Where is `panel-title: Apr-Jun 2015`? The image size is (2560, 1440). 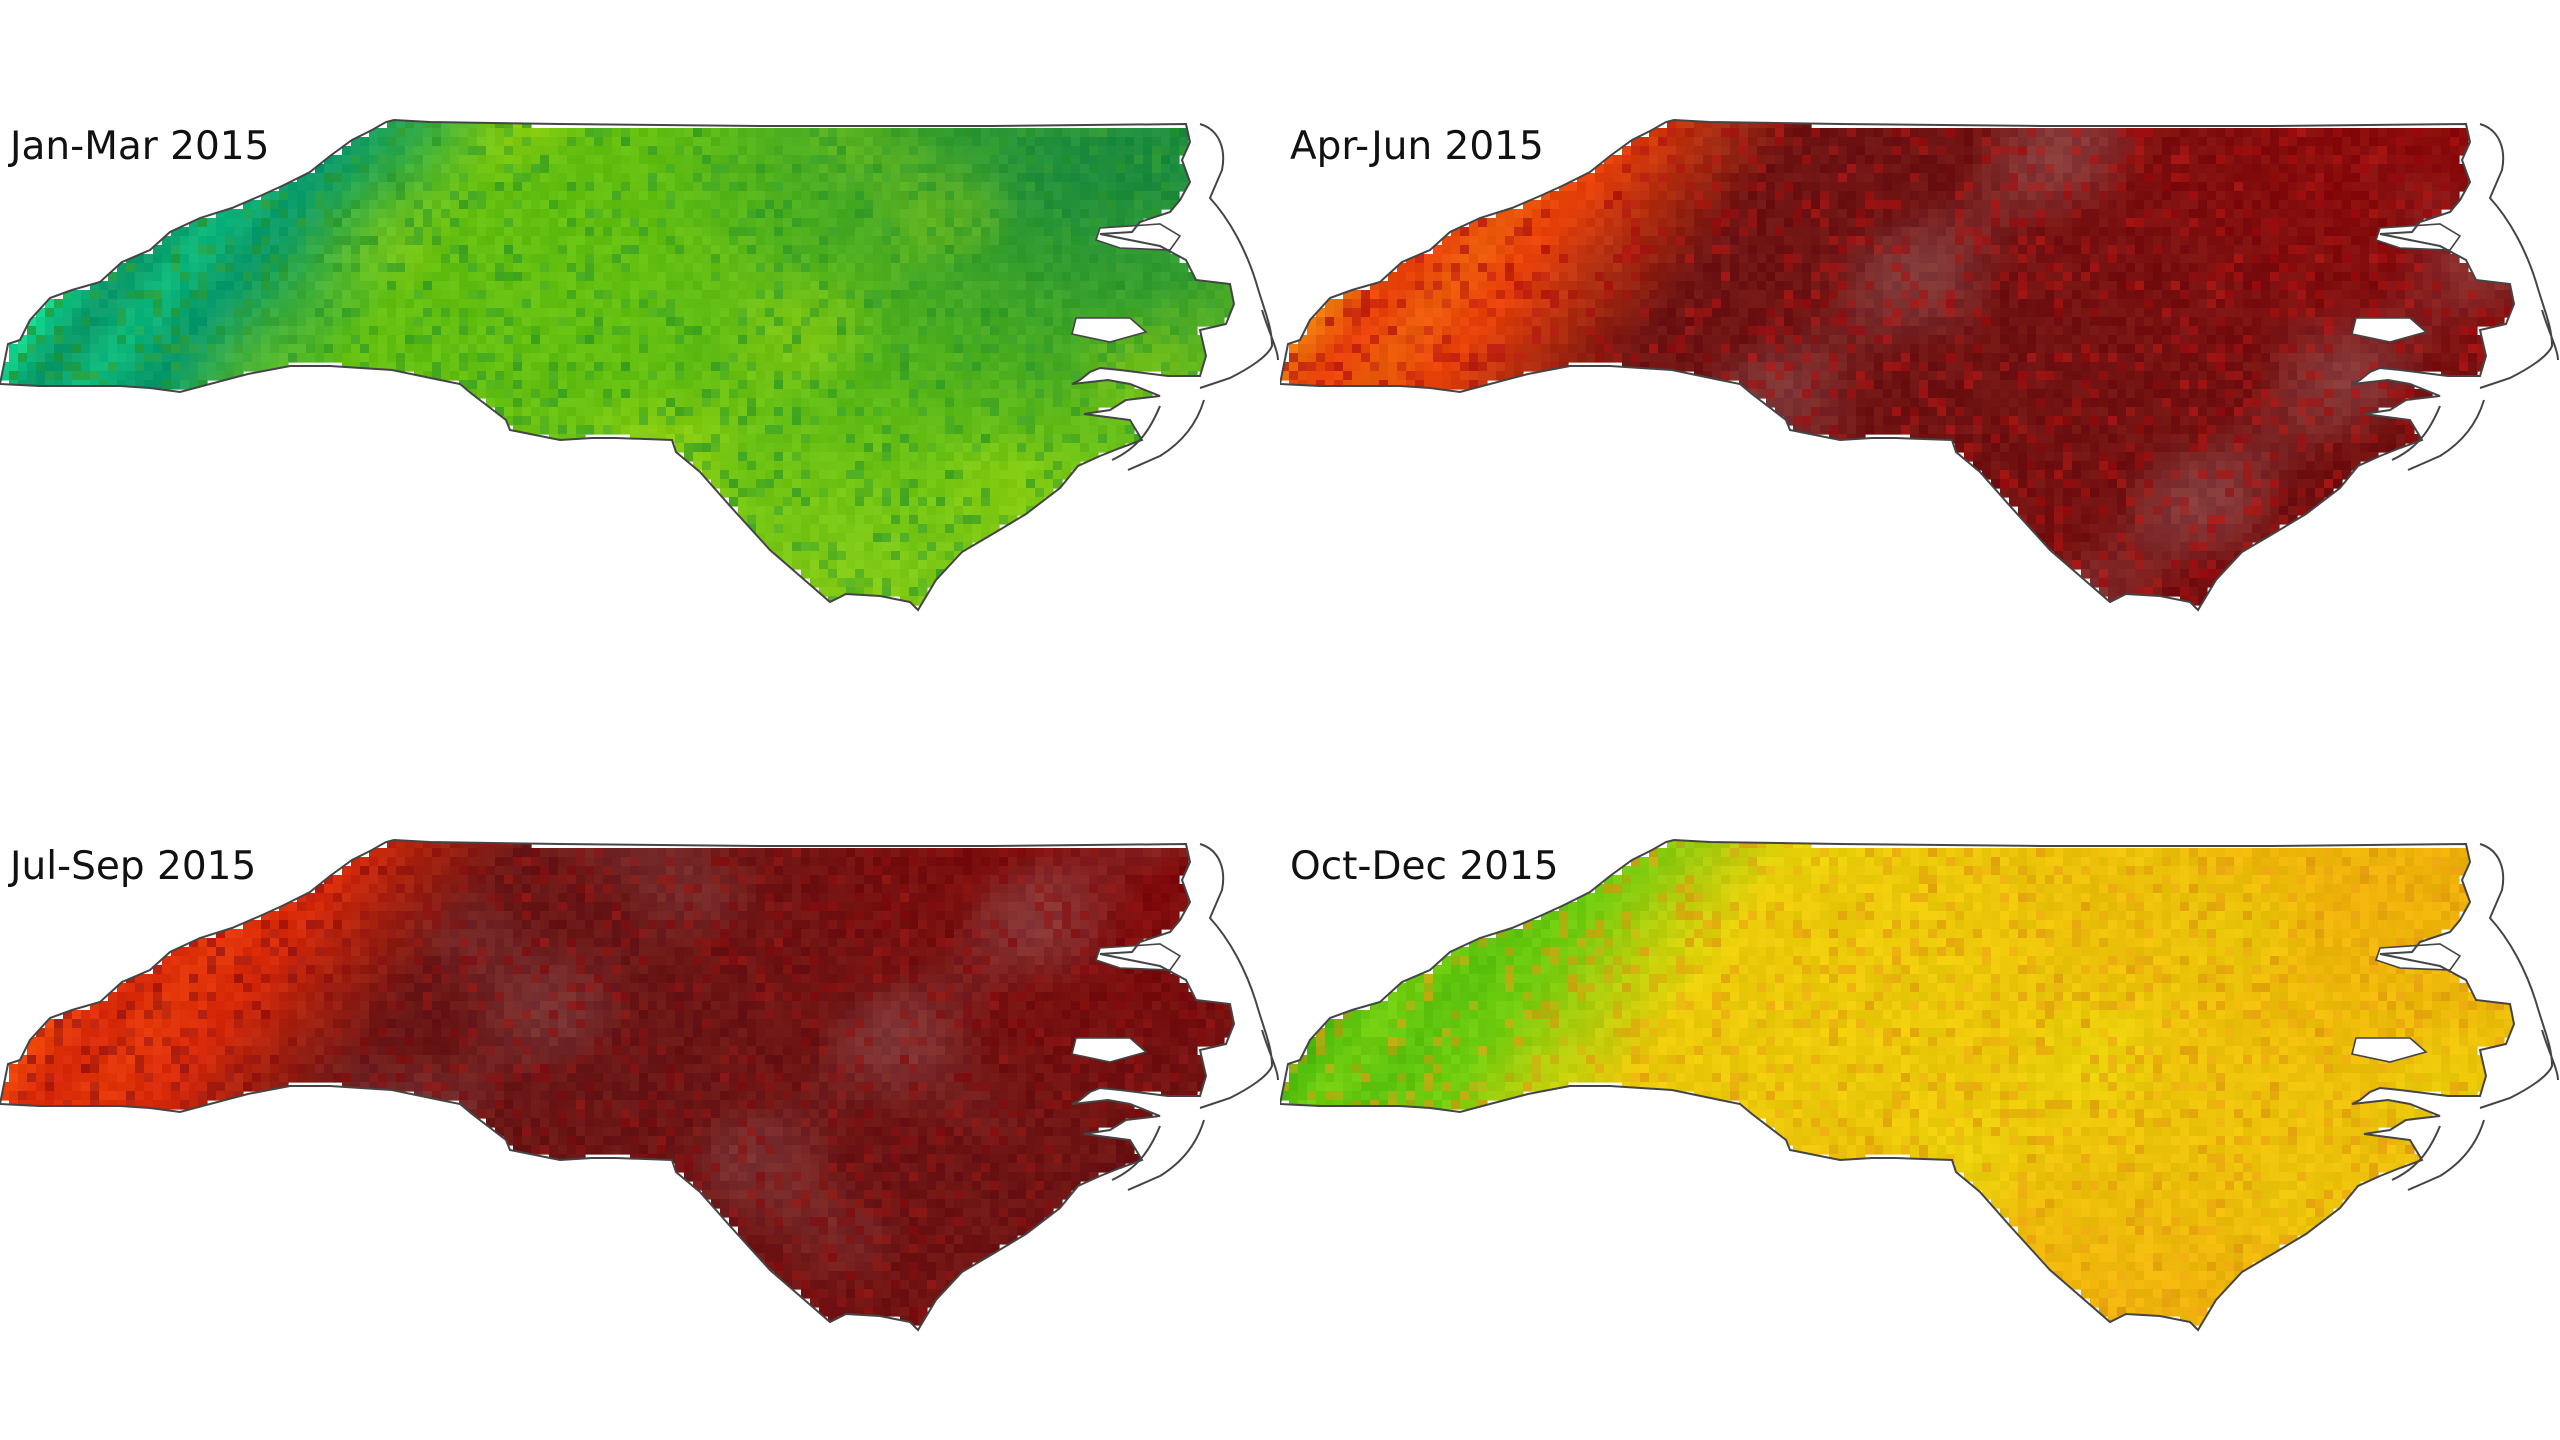 panel-title: Apr-Jun 2015 is located at coordinates (1417, 146).